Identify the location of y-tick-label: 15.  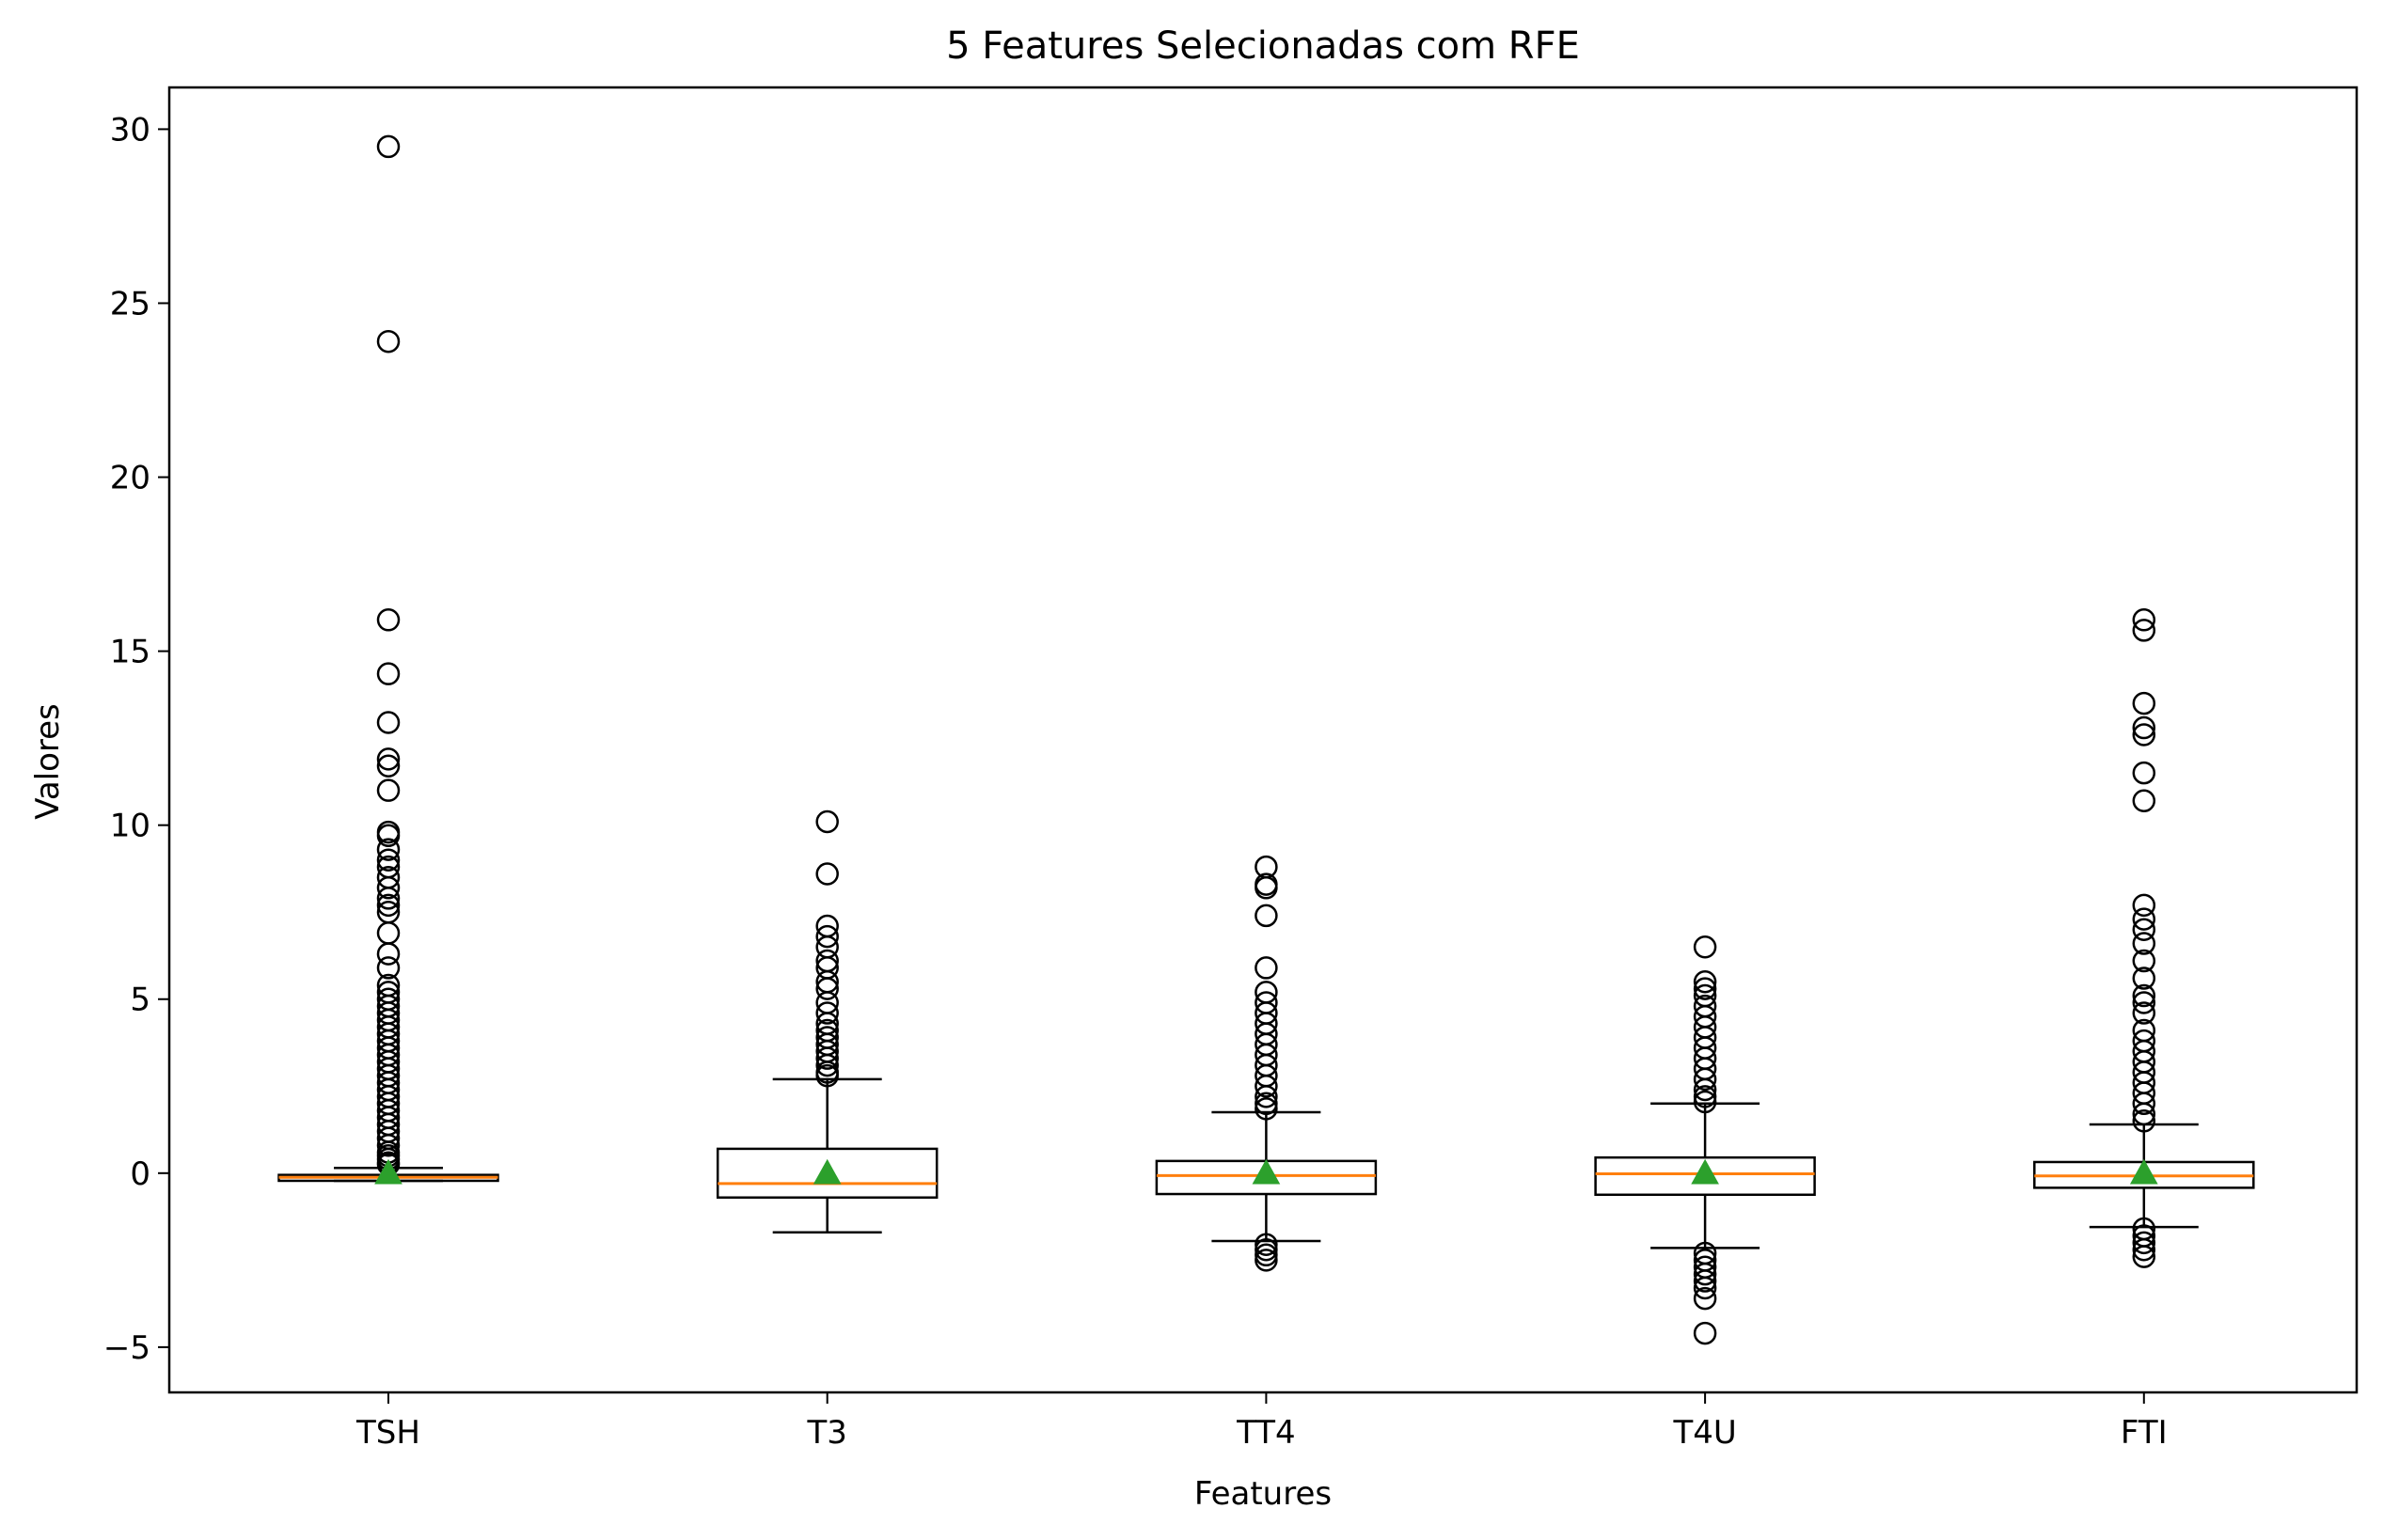
(130, 653).